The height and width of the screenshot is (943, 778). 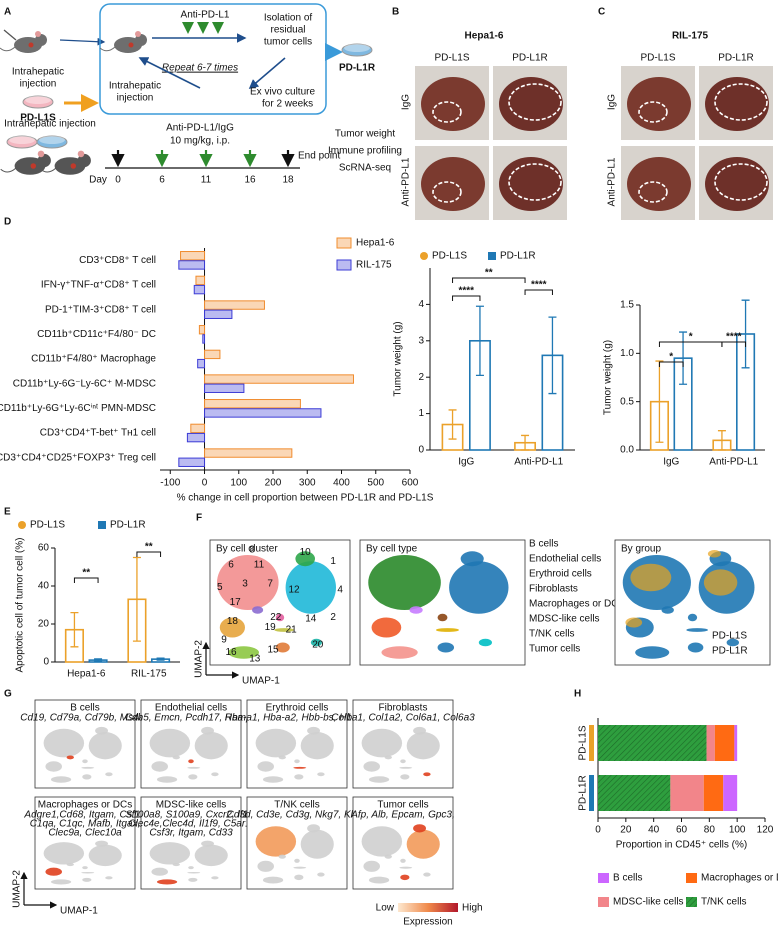 What do you see at coordinates (543, 544) in the screenshot?
I see `legend-label: B cells` at bounding box center [543, 544].